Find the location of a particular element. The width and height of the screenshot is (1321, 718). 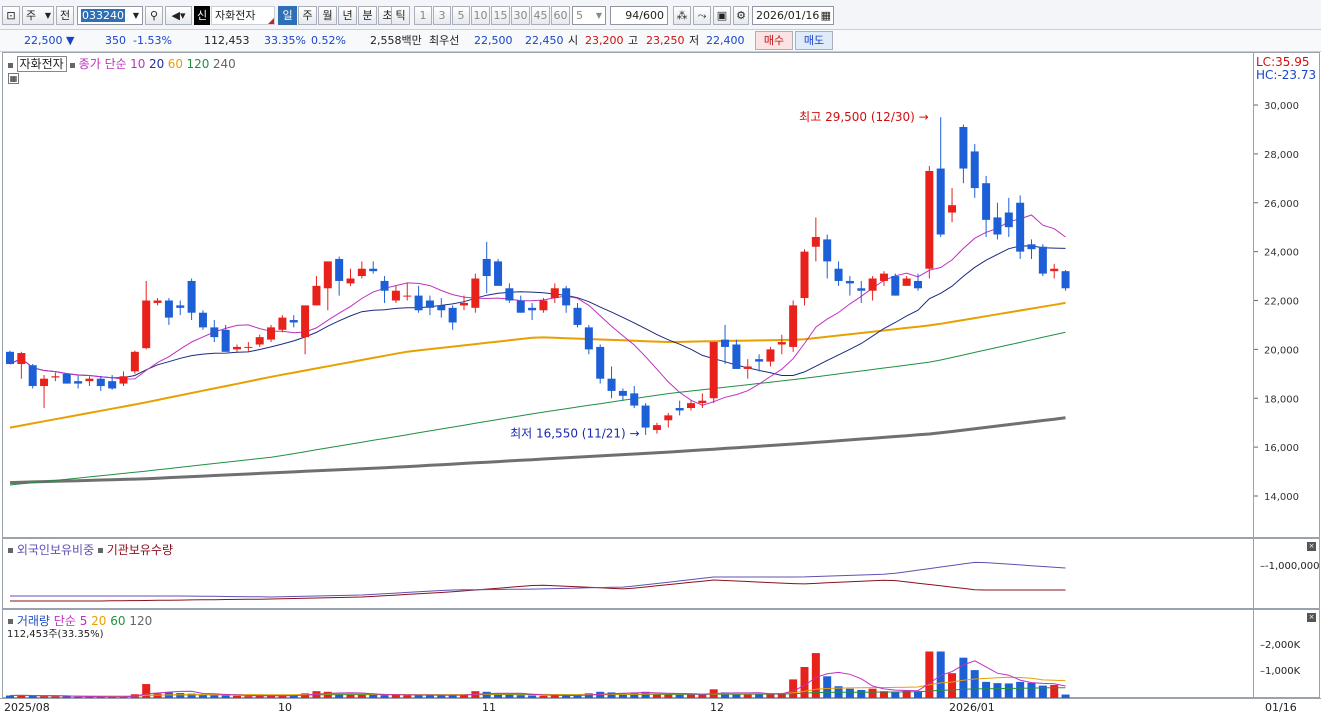

price-value: 22,500 is located at coordinates (43, 40).